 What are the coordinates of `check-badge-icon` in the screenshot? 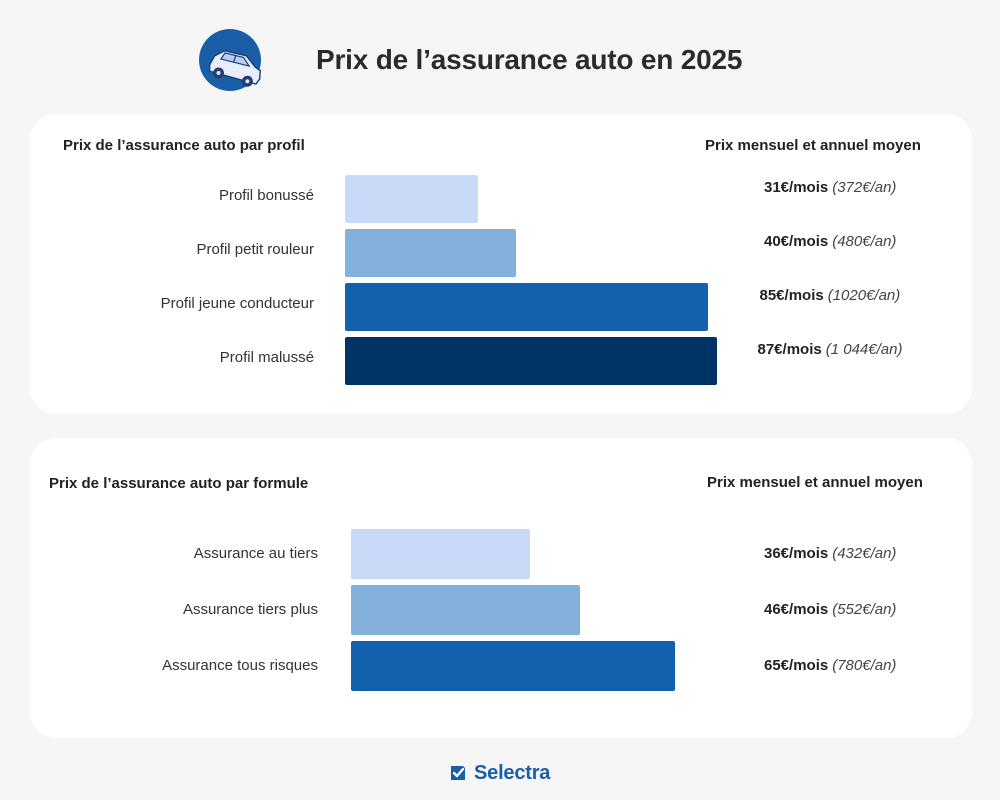 It's located at (458, 773).